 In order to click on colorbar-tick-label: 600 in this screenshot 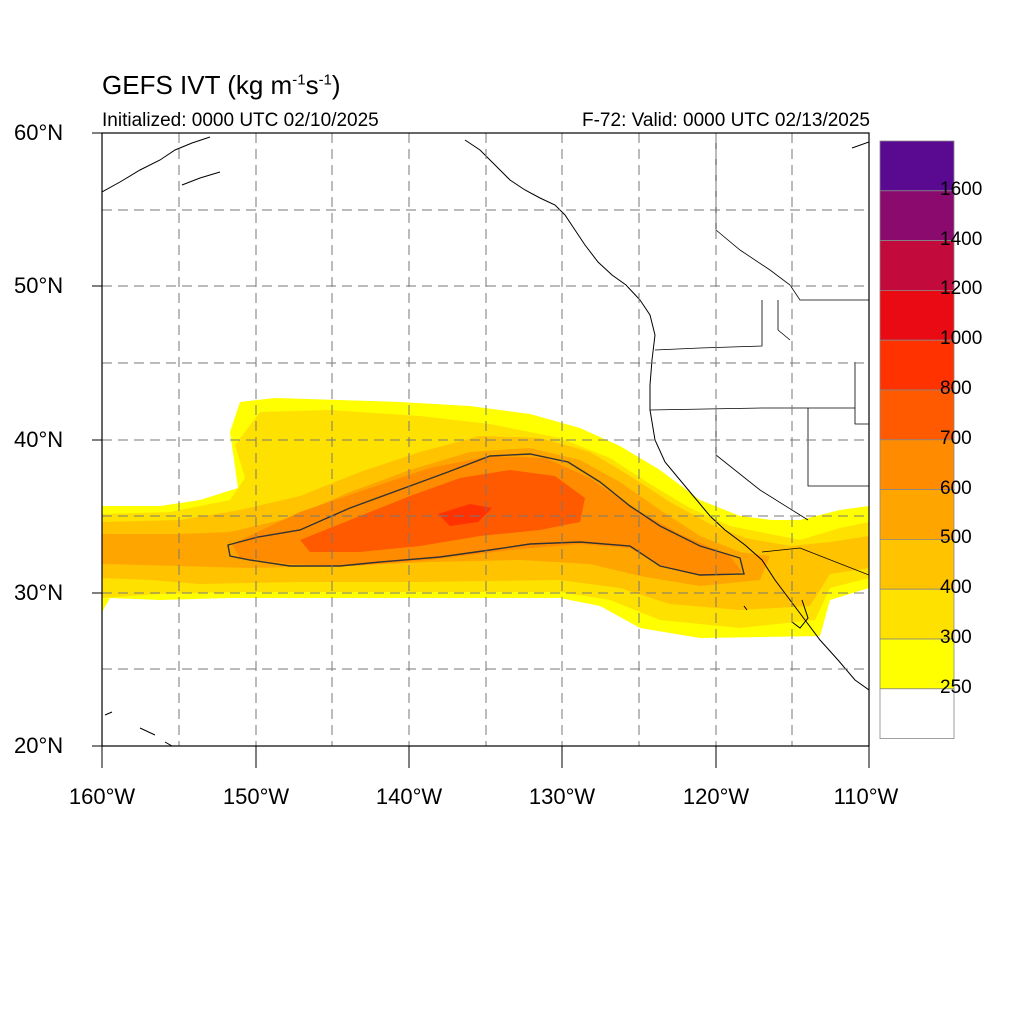, I will do `click(956, 488)`.